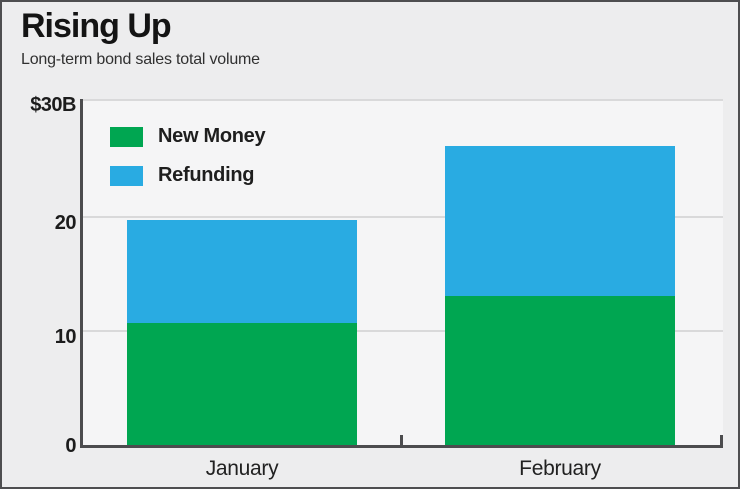 The width and height of the screenshot is (740, 489). I want to click on x-axis-label-february: February, so click(560, 468).